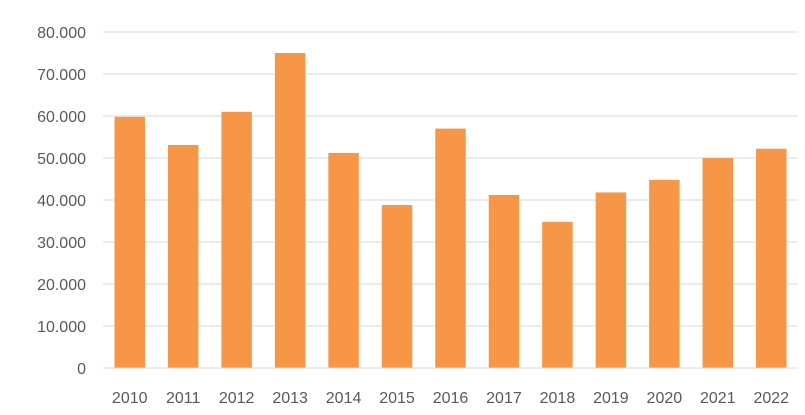 This screenshot has width=805, height=415. Describe the element at coordinates (664, 273) in the screenshot. I see `bar-2020` at that location.